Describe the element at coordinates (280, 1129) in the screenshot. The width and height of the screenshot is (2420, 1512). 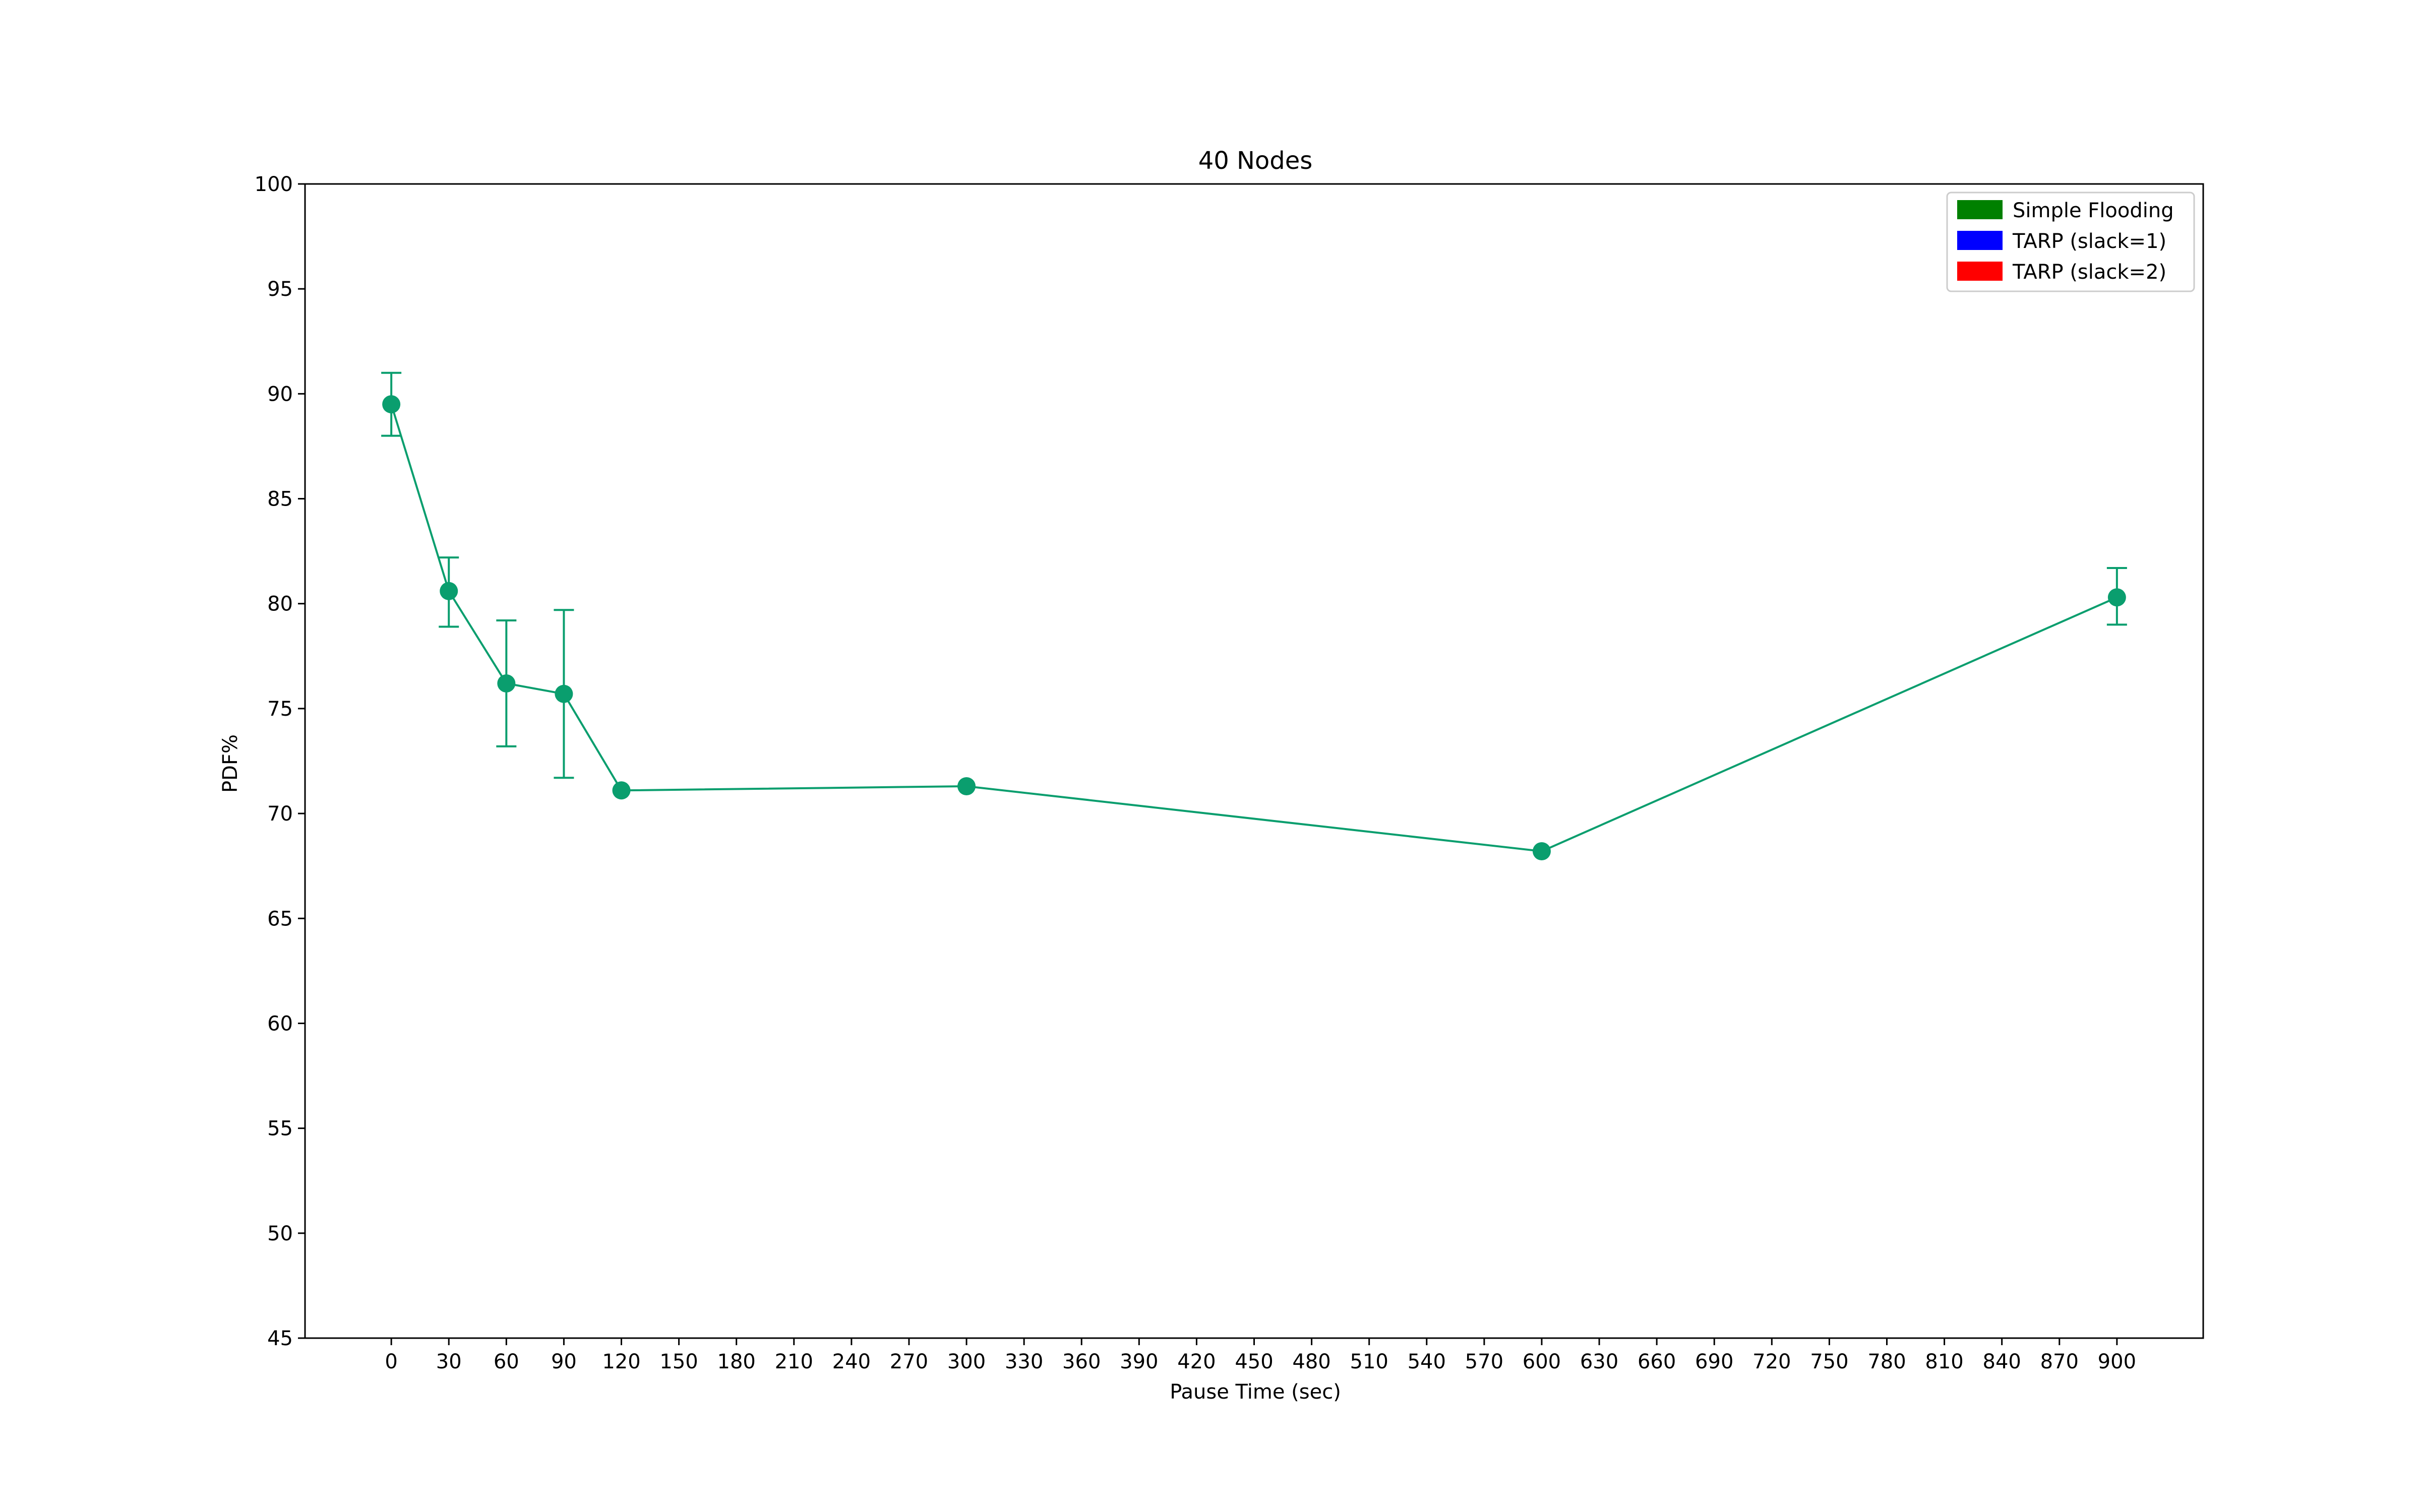
I see `y-tick-label: 55` at that location.